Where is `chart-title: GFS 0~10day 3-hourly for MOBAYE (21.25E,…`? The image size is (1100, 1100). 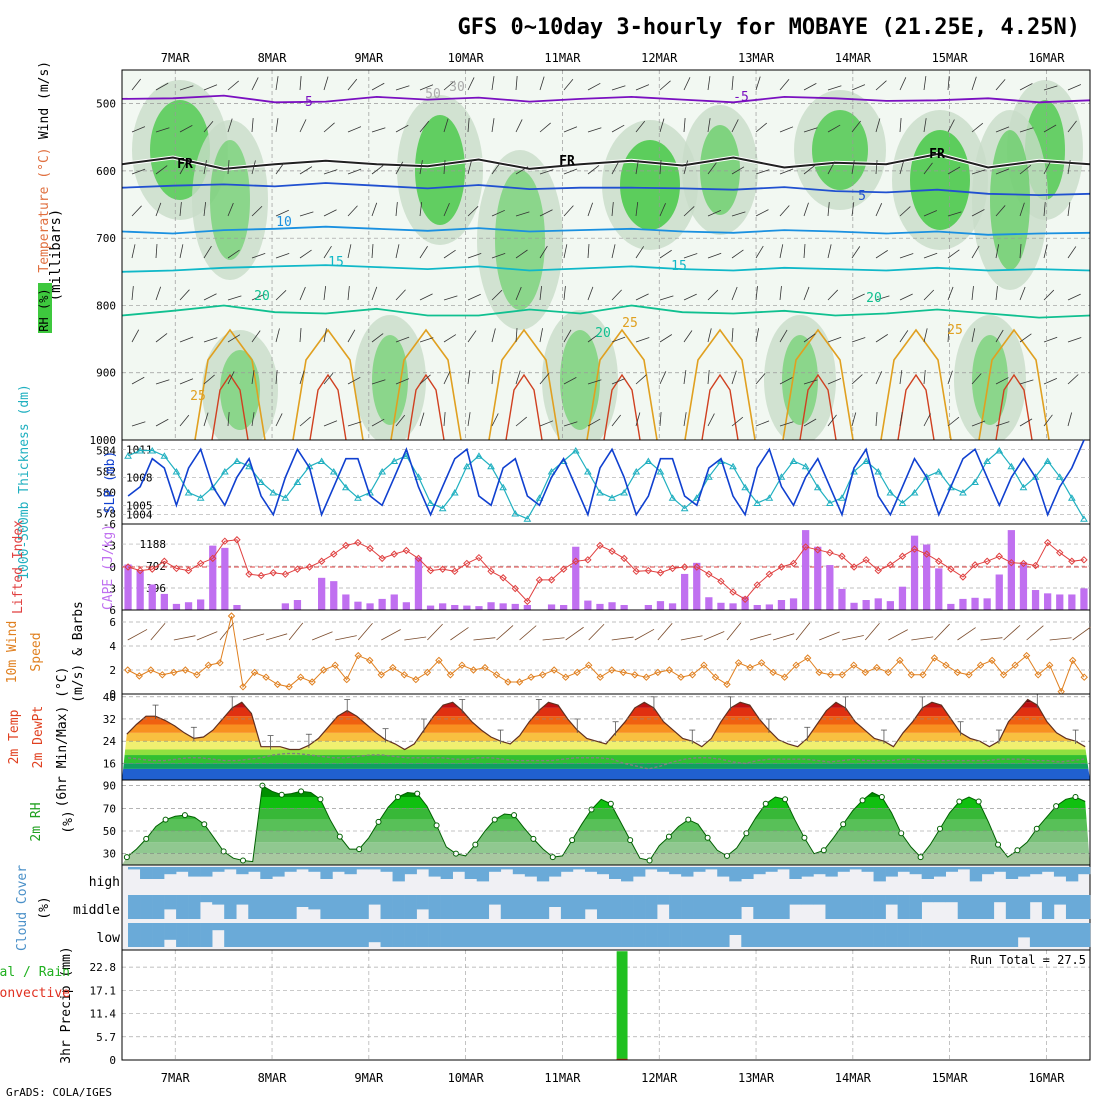
chart-title: GFS 0~10day 3-hourly for MOBAYE (21.25E,… is located at coordinates (768, 27).